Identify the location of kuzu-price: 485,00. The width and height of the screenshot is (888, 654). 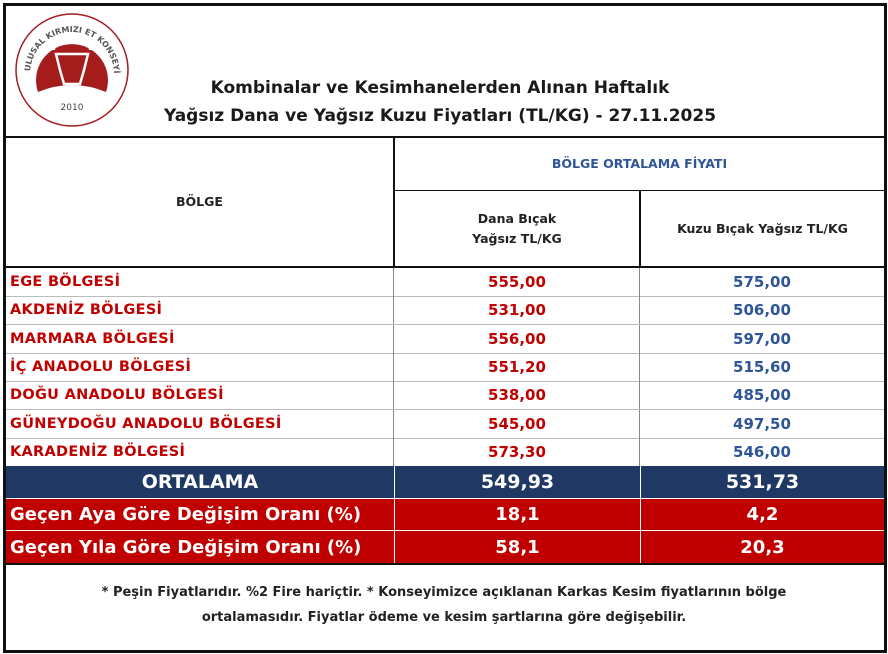
(762, 395).